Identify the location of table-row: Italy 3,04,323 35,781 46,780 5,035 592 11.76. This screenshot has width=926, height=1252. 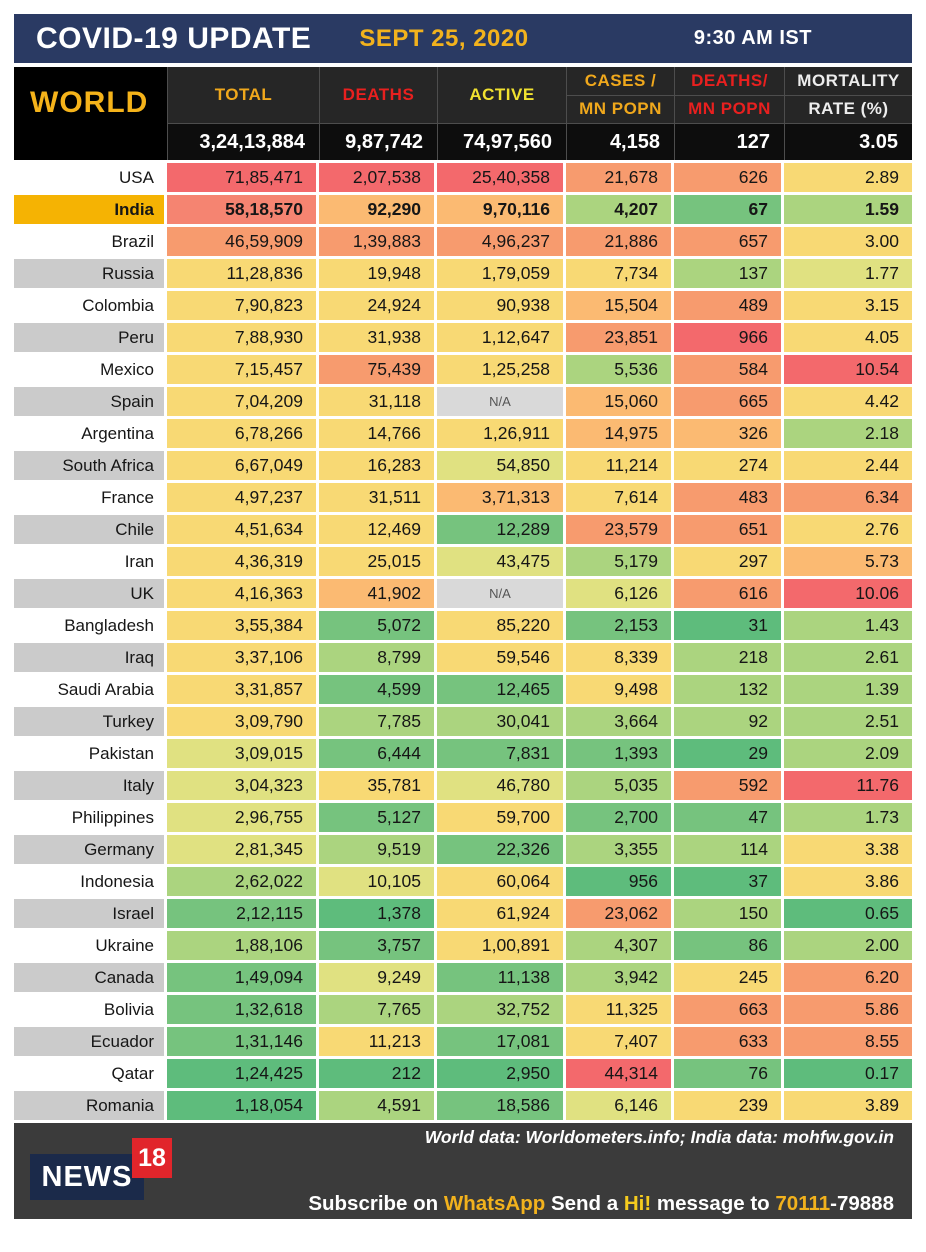
(463, 785).